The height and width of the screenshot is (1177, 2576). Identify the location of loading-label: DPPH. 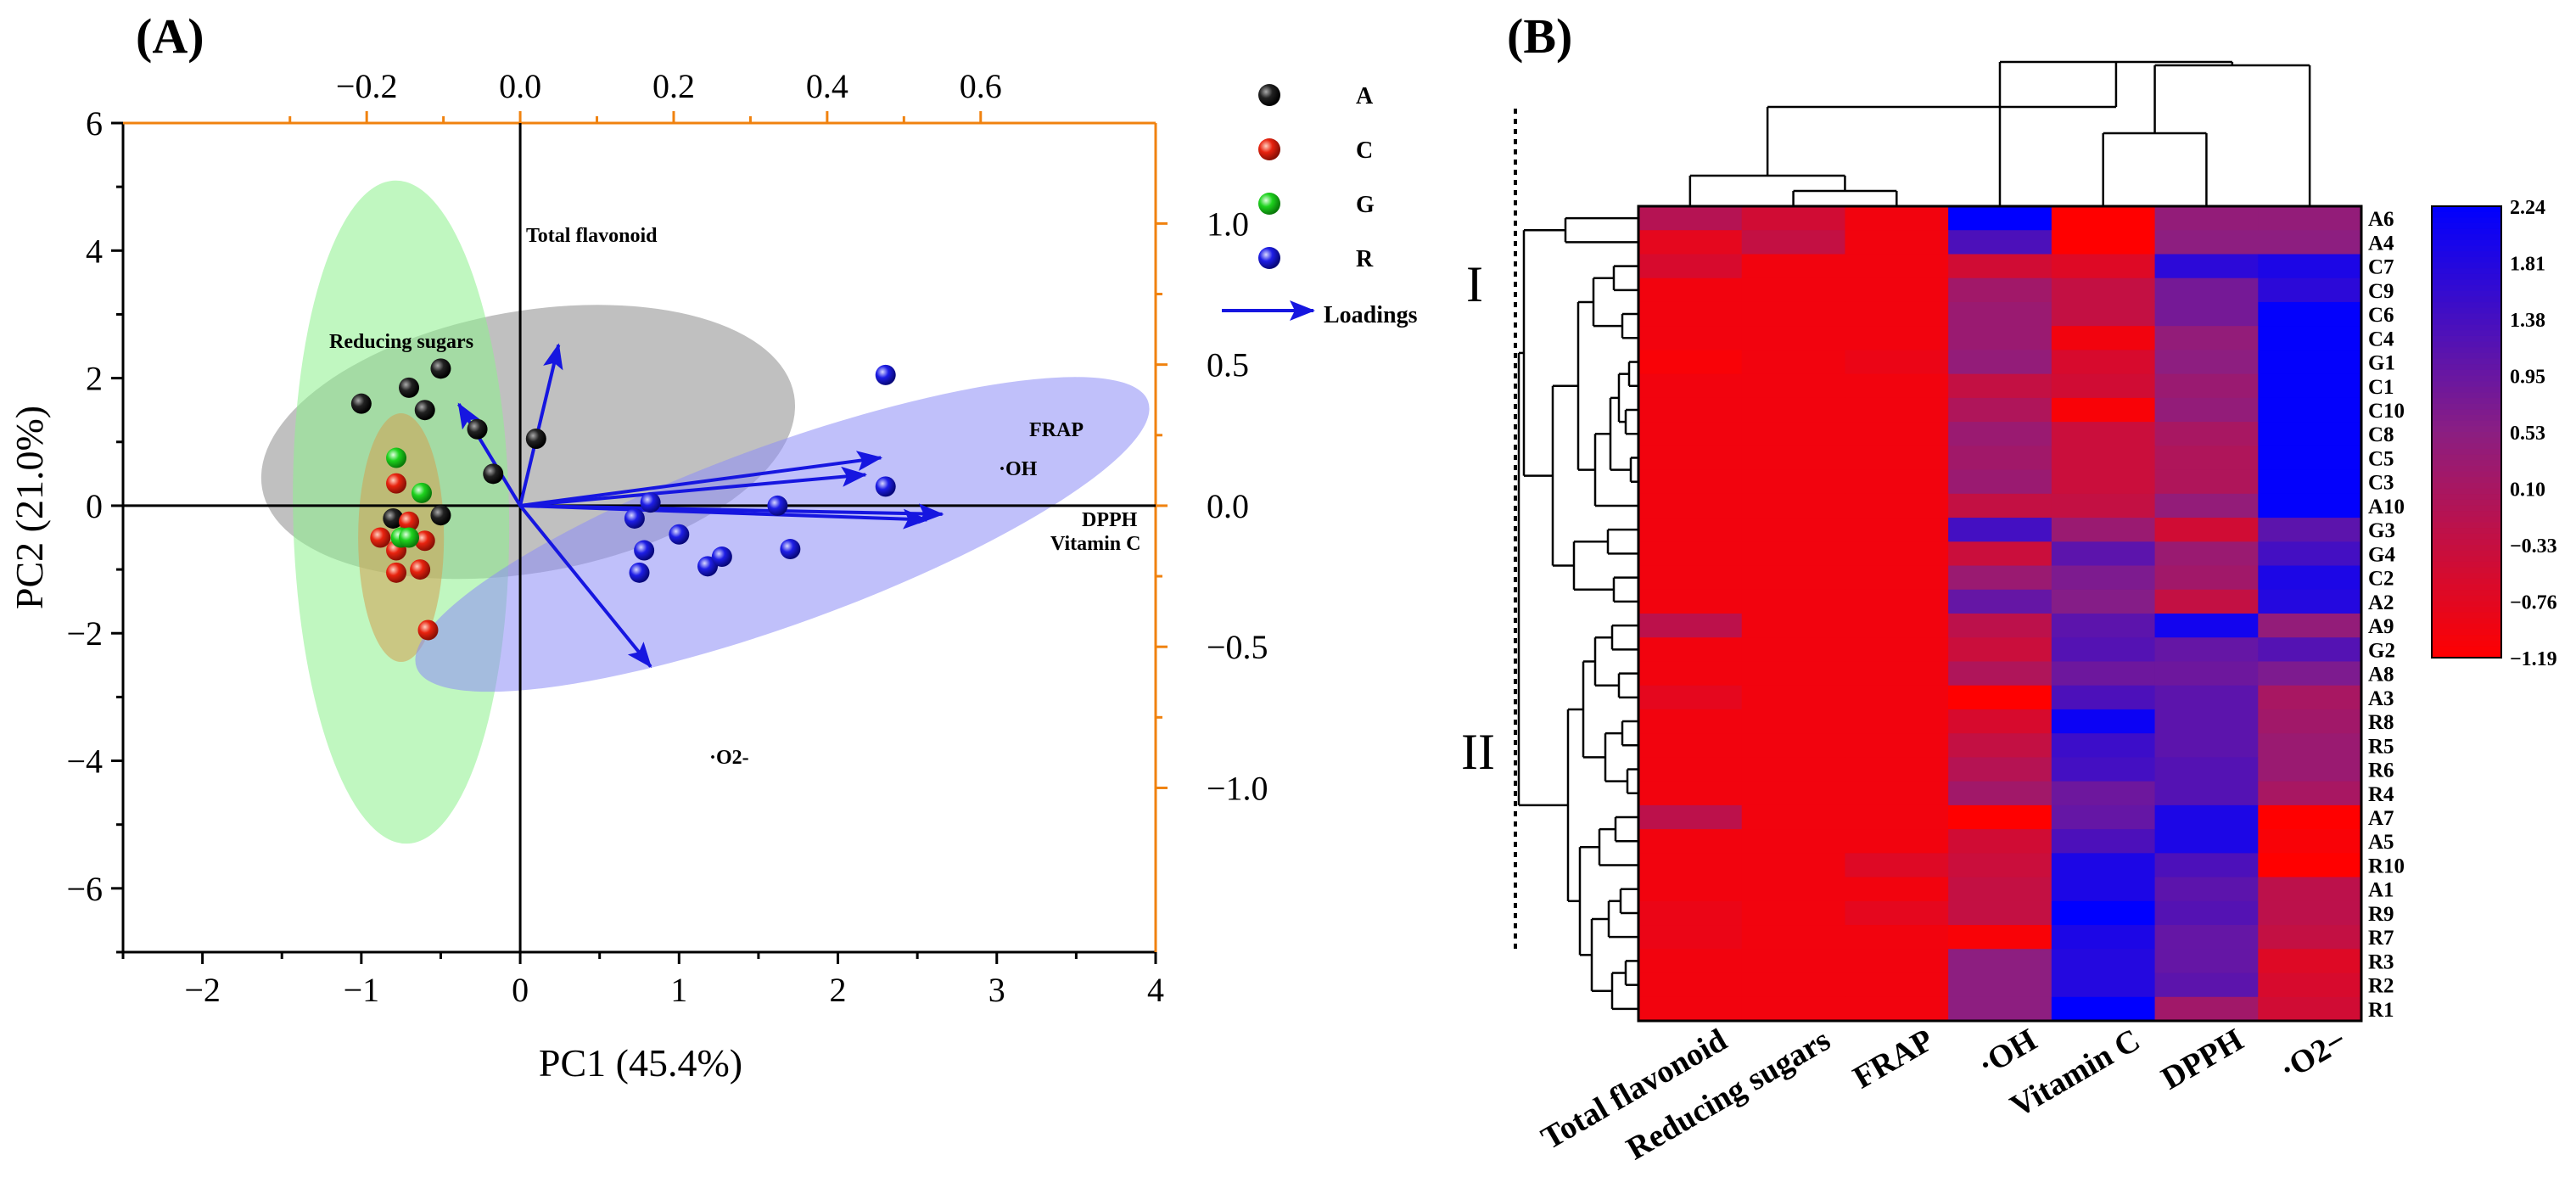
(1110, 520).